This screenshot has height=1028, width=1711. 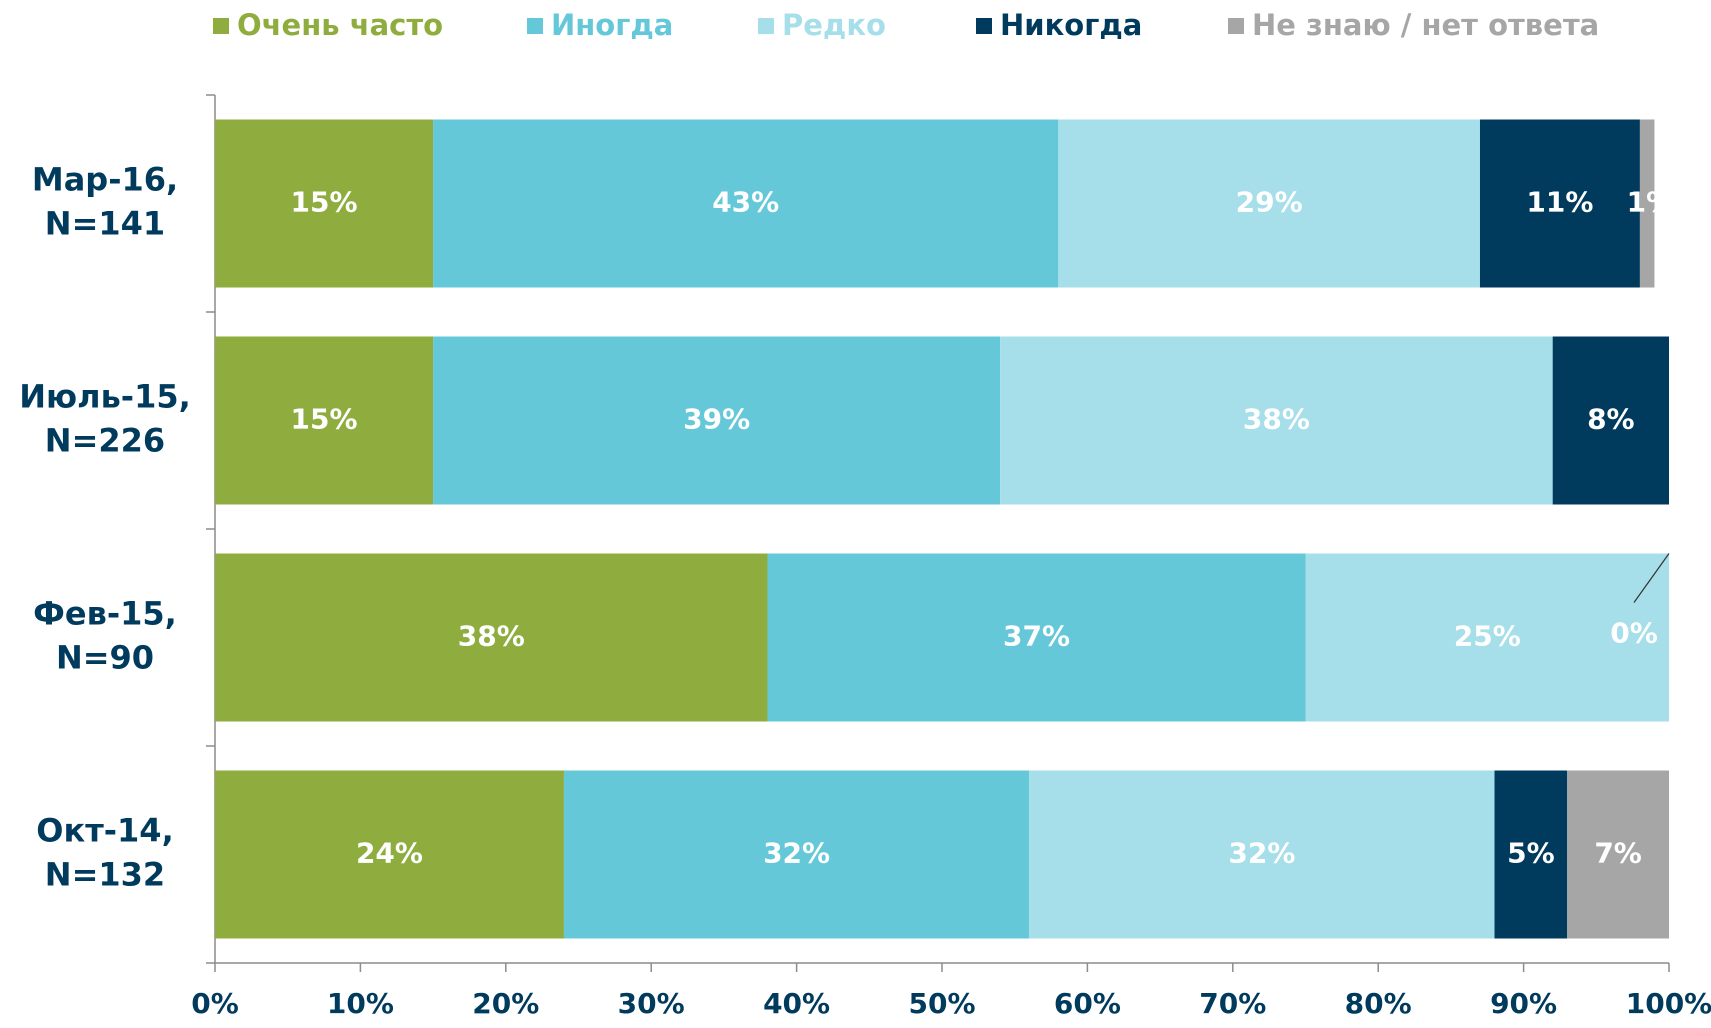 What do you see at coordinates (796, 1003) in the screenshot?
I see `x-tick-label: 40%` at bounding box center [796, 1003].